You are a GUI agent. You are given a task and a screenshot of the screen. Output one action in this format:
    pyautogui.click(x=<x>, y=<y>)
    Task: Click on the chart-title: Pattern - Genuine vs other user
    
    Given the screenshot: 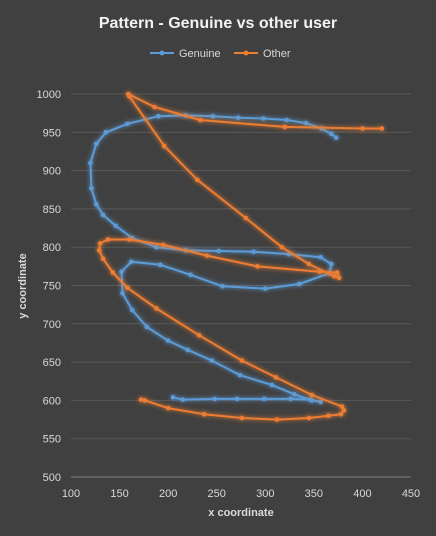 What is the action you would take?
    pyautogui.click(x=218, y=23)
    